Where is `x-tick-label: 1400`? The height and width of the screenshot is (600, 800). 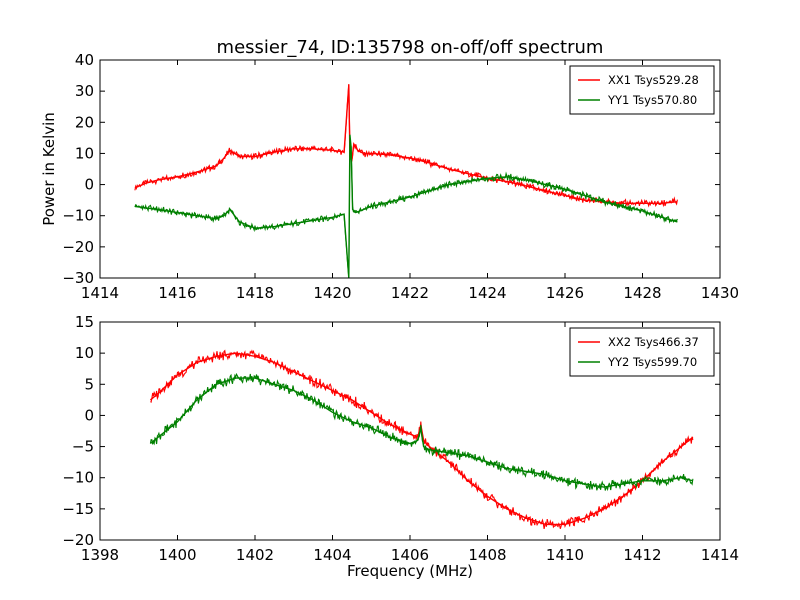
x-tick-label: 1400 is located at coordinates (177, 555).